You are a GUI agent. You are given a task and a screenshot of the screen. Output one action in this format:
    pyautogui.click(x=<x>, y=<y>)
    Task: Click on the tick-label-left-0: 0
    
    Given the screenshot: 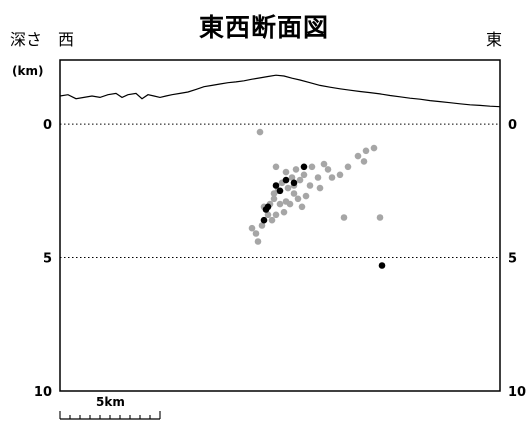 What is the action you would take?
    pyautogui.click(x=47, y=125)
    